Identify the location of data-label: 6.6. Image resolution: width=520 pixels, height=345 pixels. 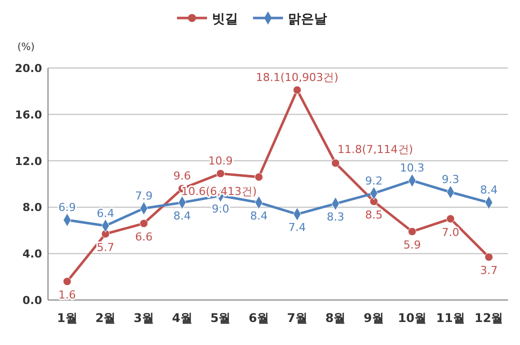
(144, 237).